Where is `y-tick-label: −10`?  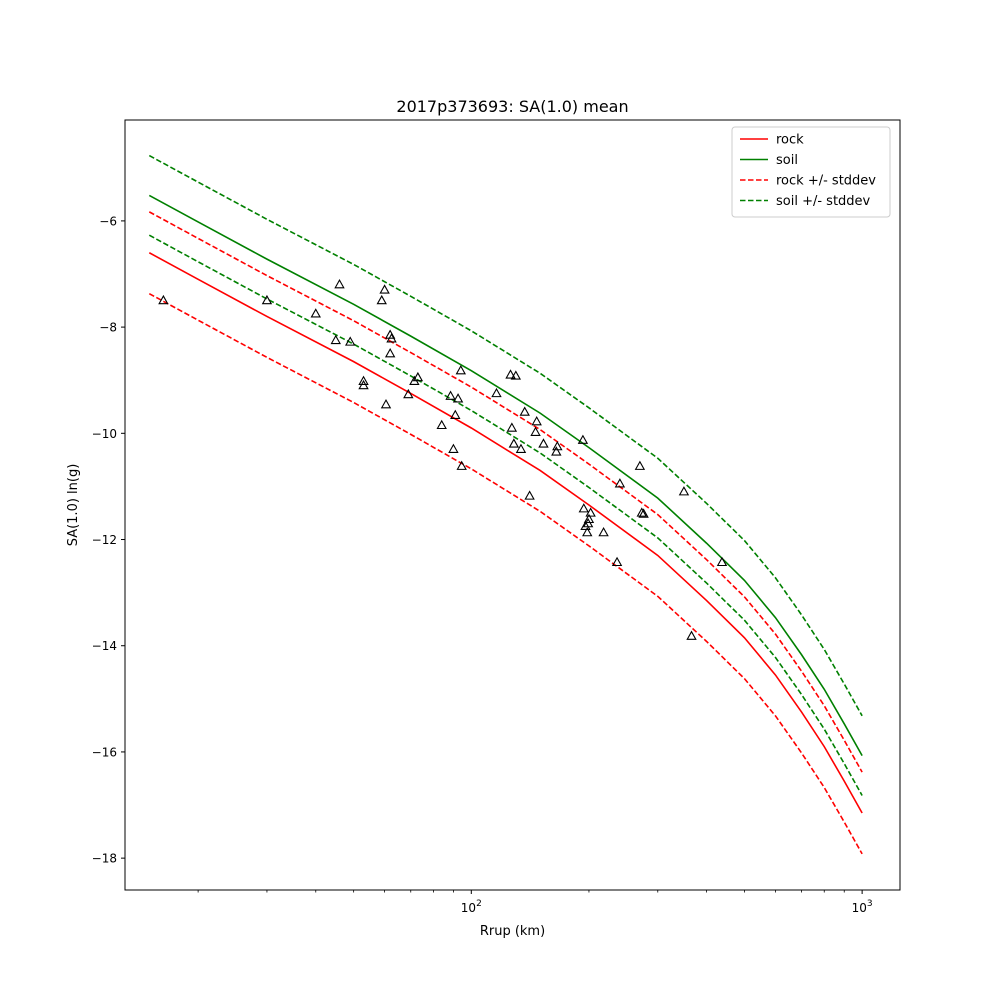
y-tick-label: −10 is located at coordinates (104, 434).